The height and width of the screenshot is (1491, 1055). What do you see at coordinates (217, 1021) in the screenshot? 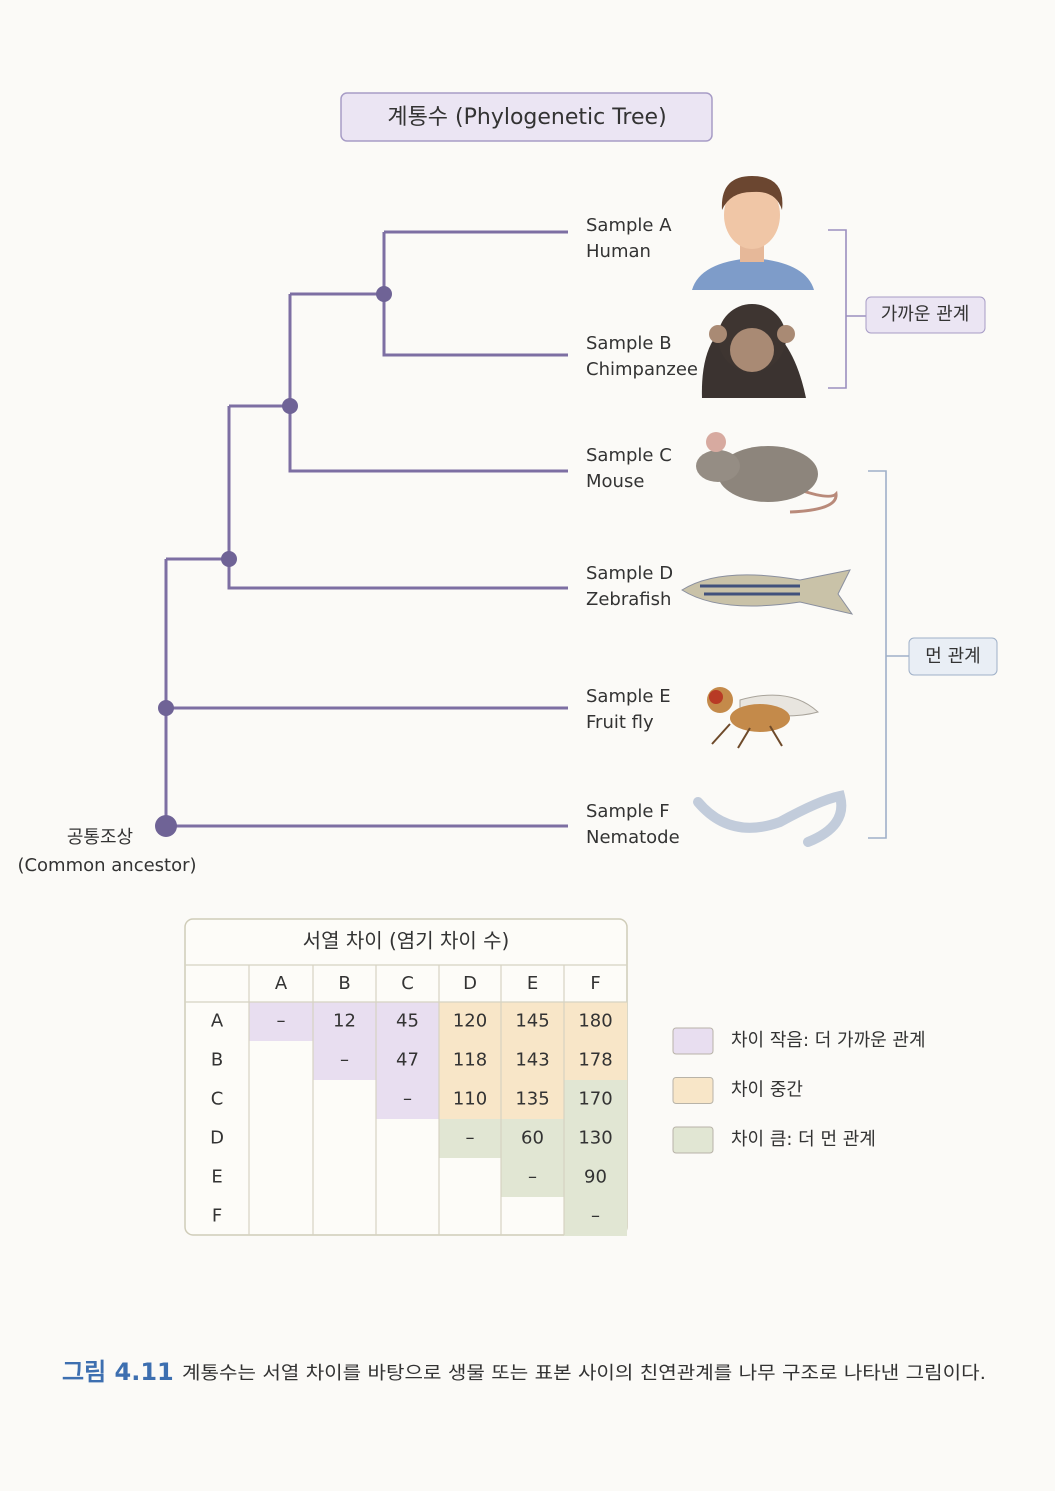
I see `row-header: A` at bounding box center [217, 1021].